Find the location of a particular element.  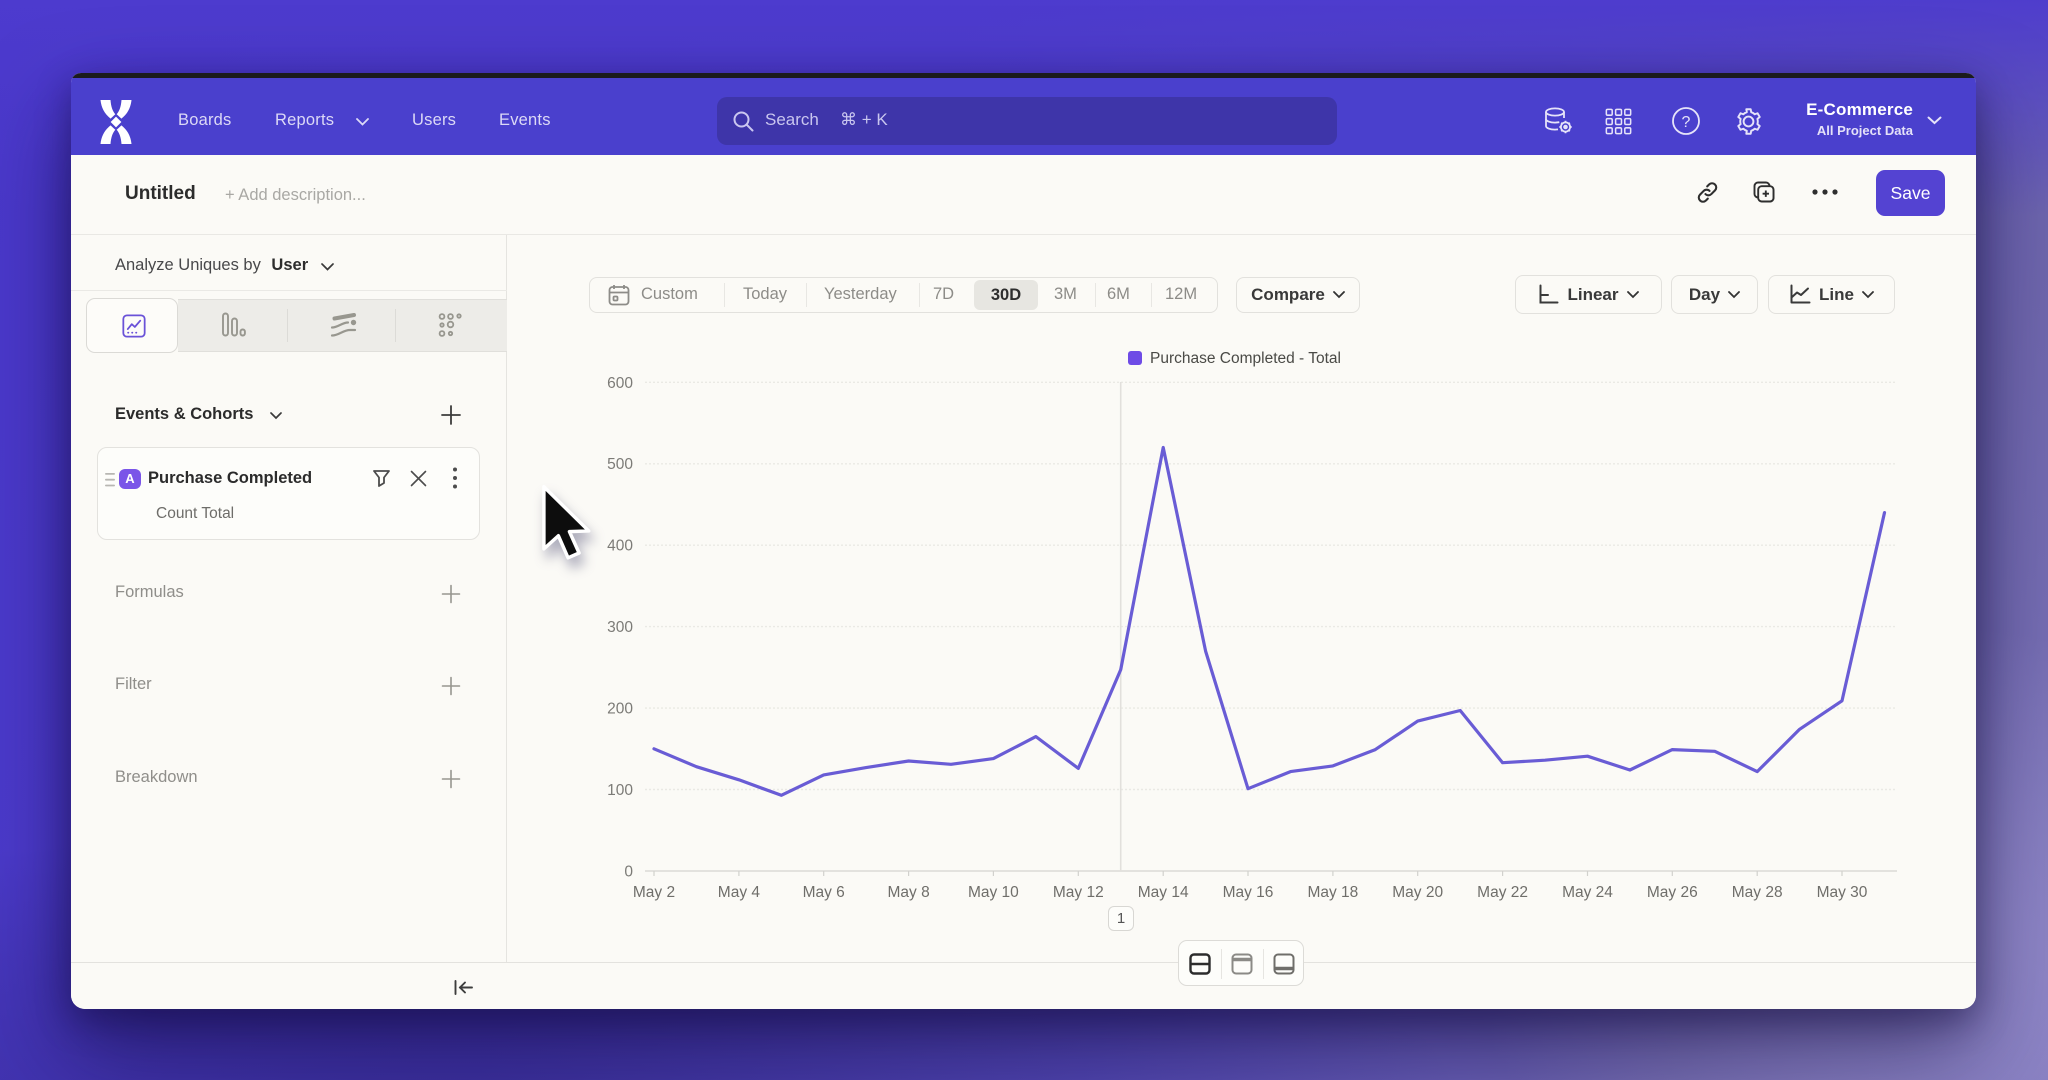

svg-text: May 16 is located at coordinates (1248, 892).